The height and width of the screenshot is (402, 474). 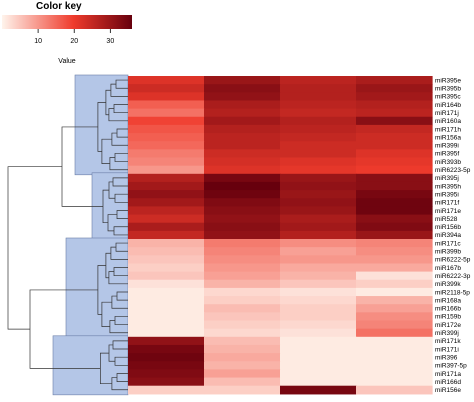 What do you see at coordinates (448, 80) in the screenshot?
I see `row-label: miR395e` at bounding box center [448, 80].